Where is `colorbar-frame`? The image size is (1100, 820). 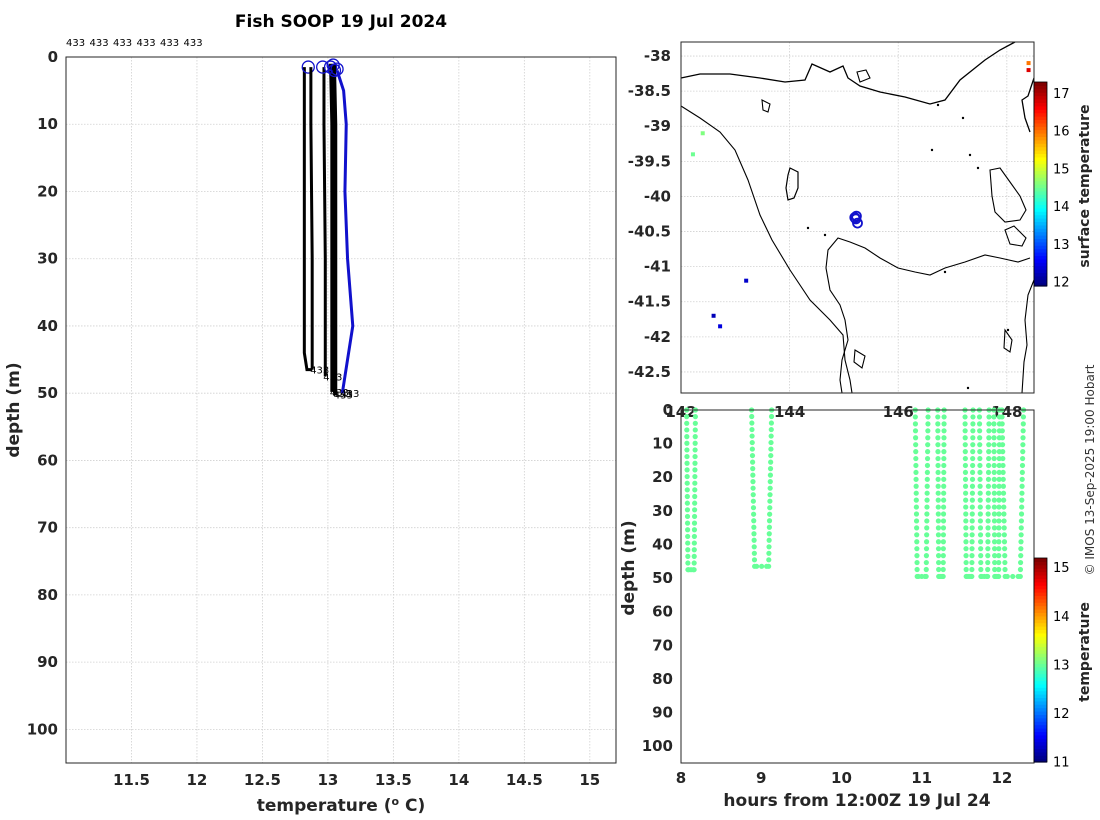
colorbar-frame is located at coordinates (1040, 184).